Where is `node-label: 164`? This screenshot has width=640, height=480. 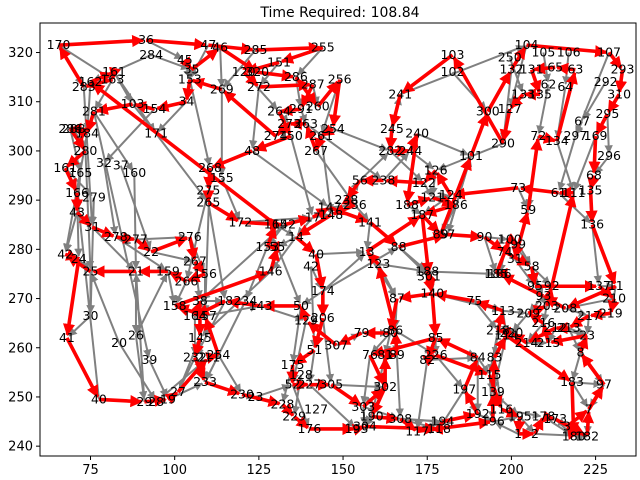 node-label: 164 is located at coordinates (195, 315).